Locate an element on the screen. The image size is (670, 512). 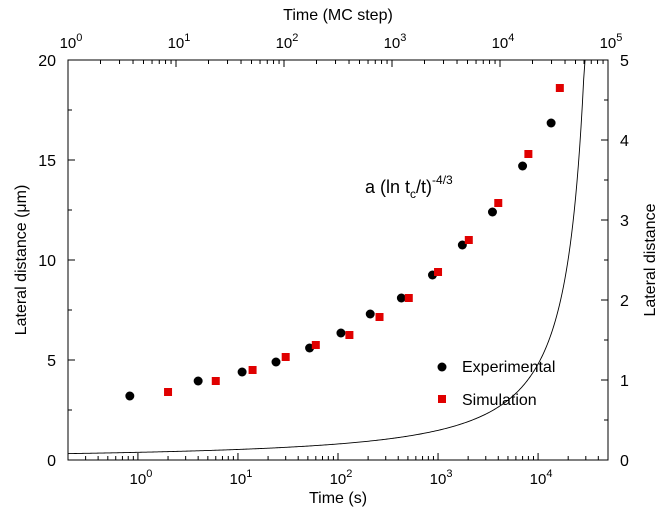
y2-tick-label: 5 is located at coordinates (624, 61).